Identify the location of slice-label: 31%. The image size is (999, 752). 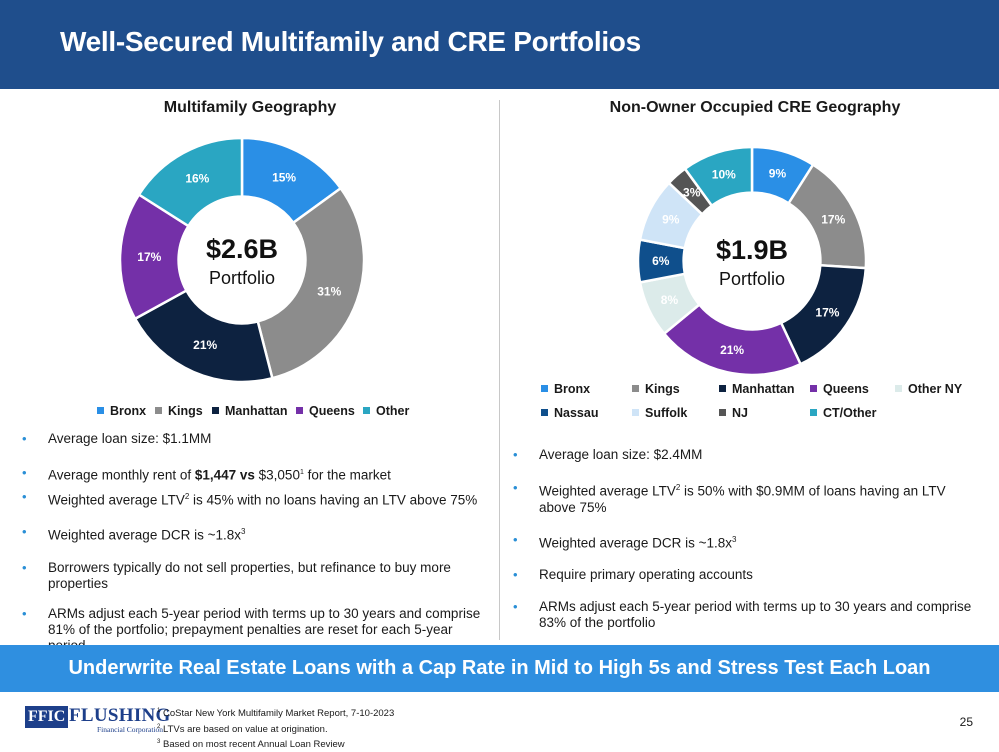
(329, 291).